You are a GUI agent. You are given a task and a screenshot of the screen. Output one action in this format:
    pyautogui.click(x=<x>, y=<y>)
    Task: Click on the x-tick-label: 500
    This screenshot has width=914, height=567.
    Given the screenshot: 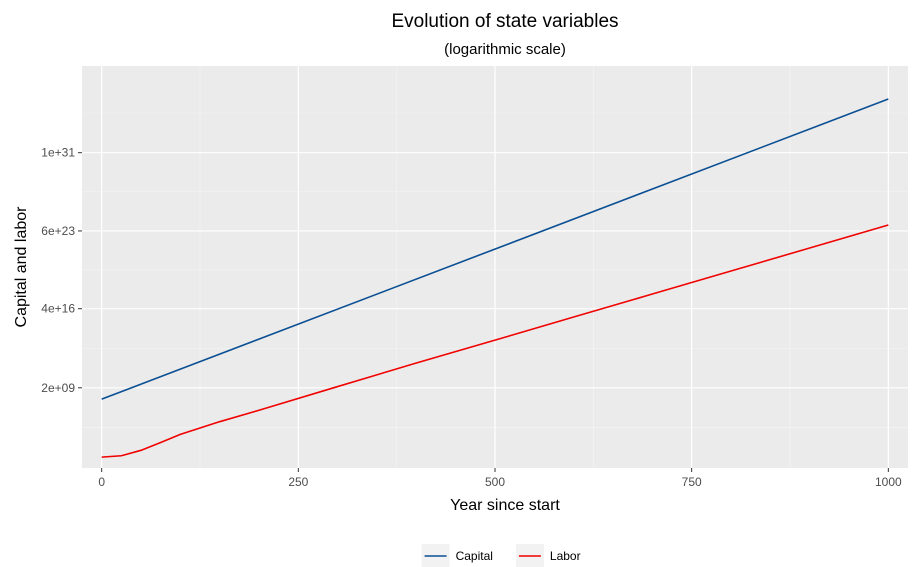 What is the action you would take?
    pyautogui.click(x=495, y=482)
    